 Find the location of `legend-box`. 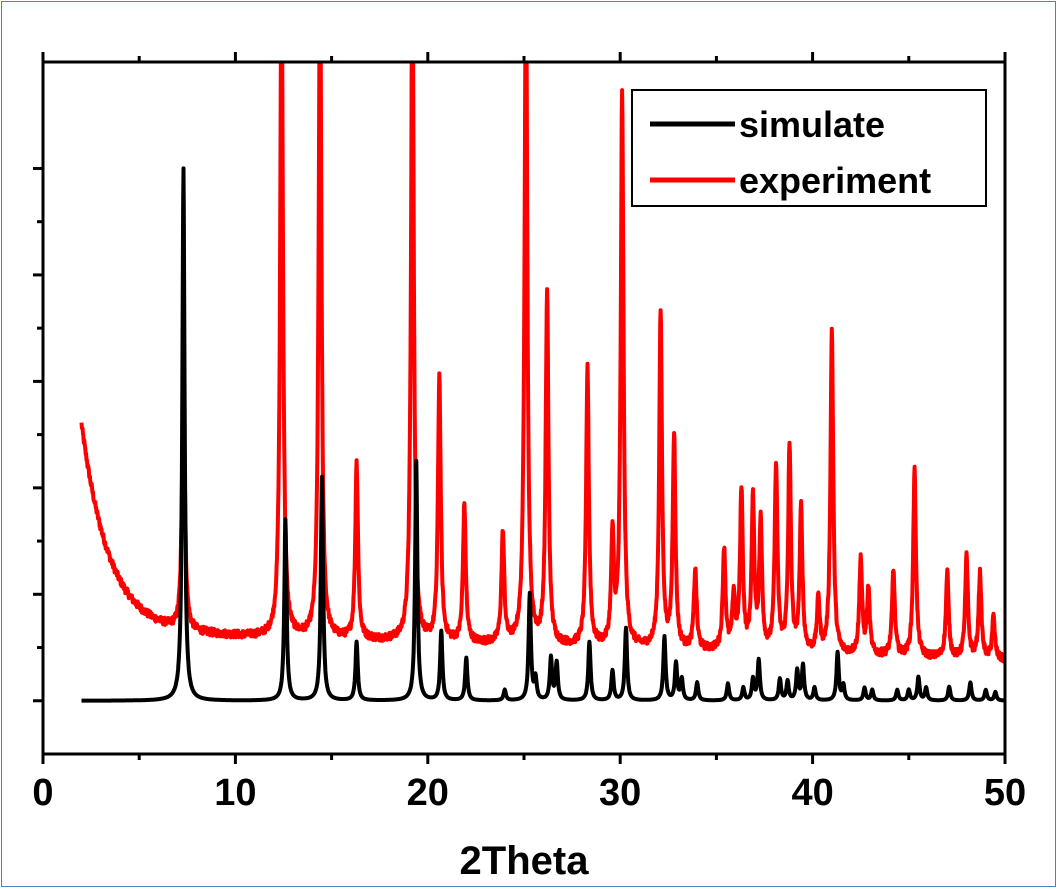

legend-box is located at coordinates (809, 148).